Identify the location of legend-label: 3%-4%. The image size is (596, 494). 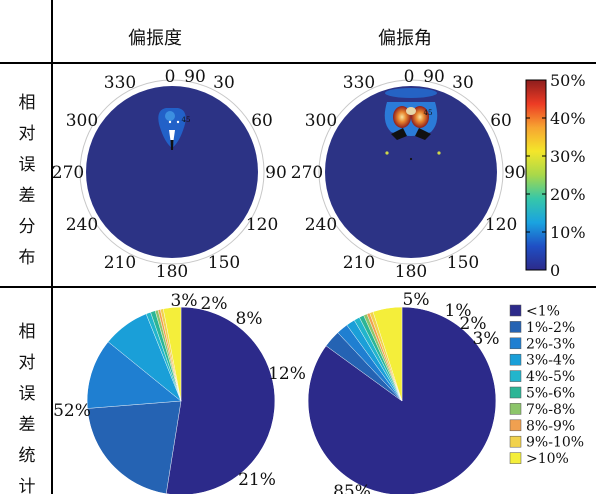
(550, 361).